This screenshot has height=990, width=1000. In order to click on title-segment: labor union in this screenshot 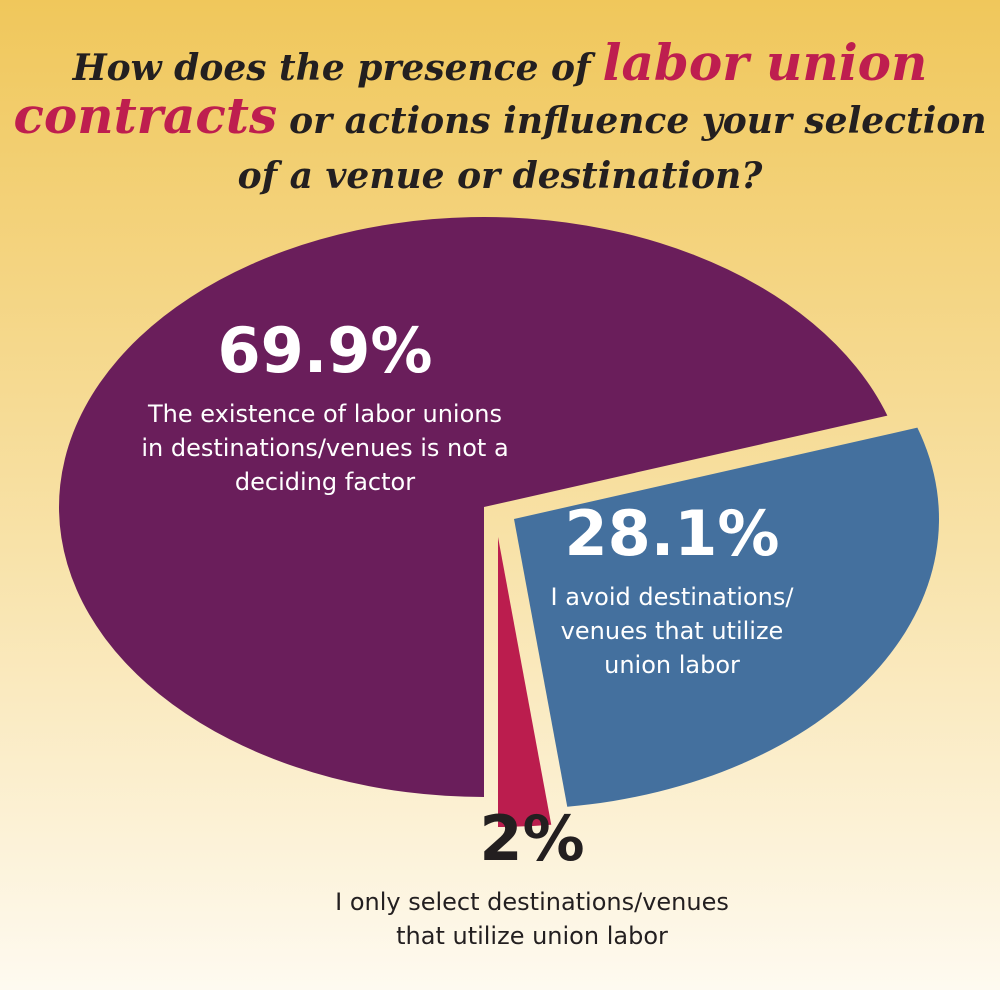, I will do `click(765, 62)`.